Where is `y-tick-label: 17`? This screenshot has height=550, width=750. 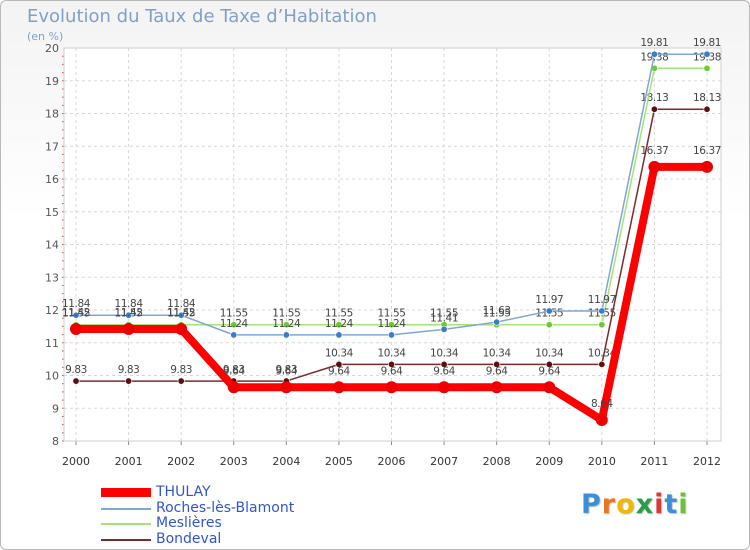
y-tick-label: 17 is located at coordinates (52, 146).